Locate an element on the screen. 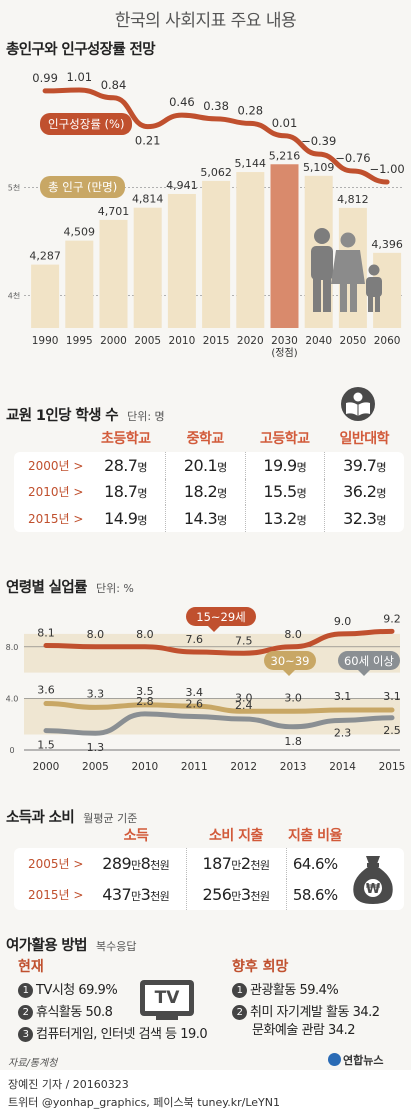  growth-point-label: 0.01 is located at coordinates (285, 123).